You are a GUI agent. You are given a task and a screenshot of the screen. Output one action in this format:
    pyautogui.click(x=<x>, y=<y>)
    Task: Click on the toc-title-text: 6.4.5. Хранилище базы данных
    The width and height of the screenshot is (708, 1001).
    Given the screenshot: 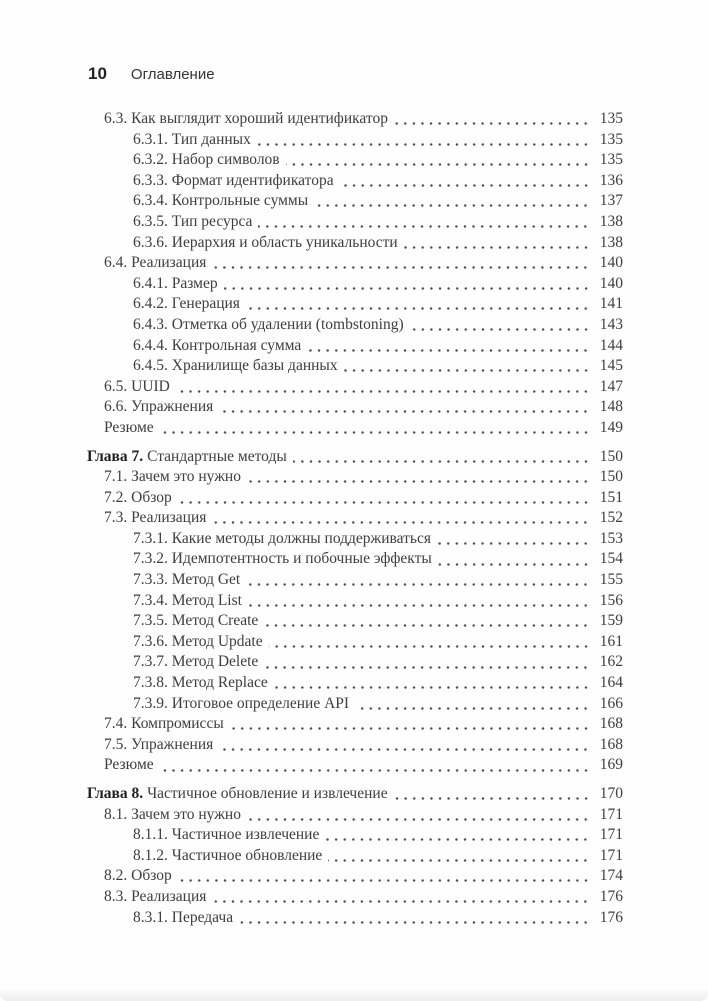 What is the action you would take?
    pyautogui.click(x=235, y=366)
    